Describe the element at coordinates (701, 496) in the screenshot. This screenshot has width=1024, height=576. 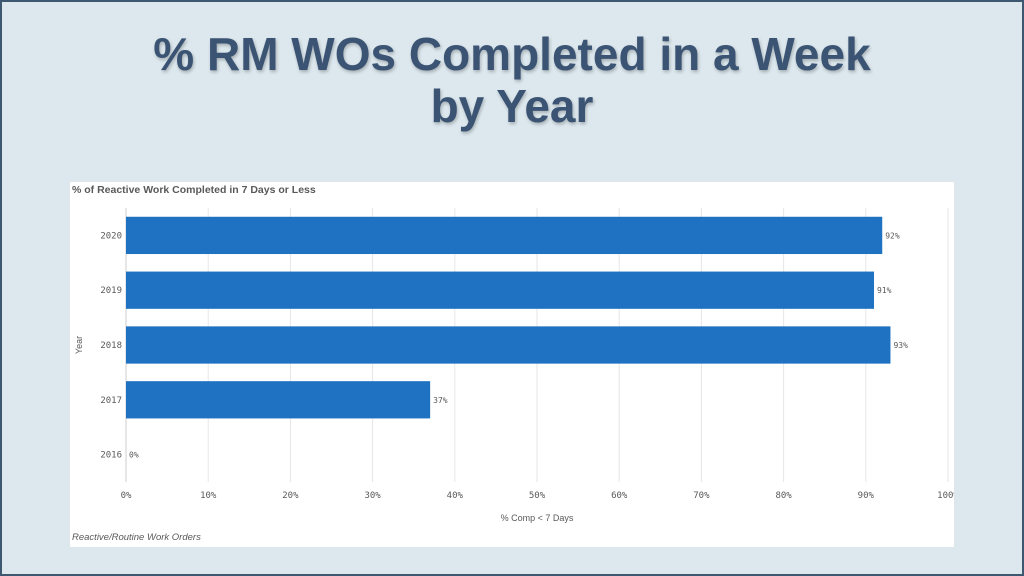
I see `x-tick-label: 70%` at that location.